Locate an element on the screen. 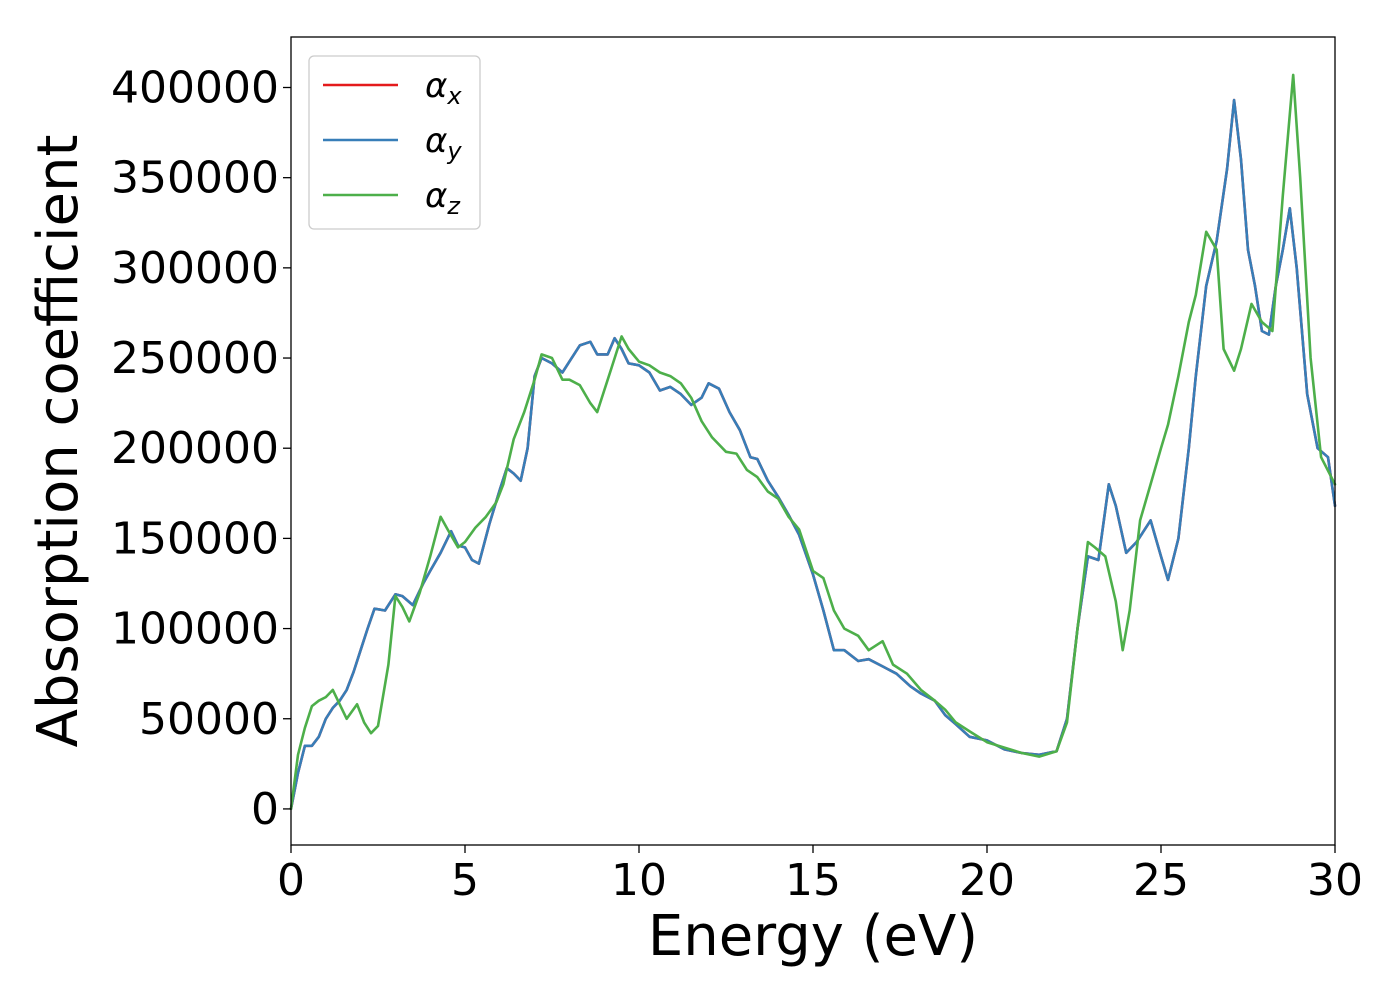 This screenshot has height=1000, width=1400. x-tick-label: 25 is located at coordinates (1161, 880).